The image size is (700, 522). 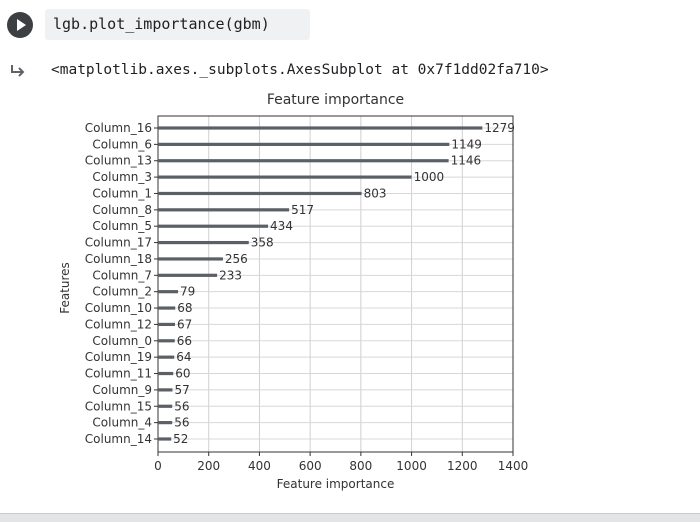 What do you see at coordinates (350, 26) in the screenshot?
I see `code-cell: lgb.plot_importance(gbm)` at bounding box center [350, 26].